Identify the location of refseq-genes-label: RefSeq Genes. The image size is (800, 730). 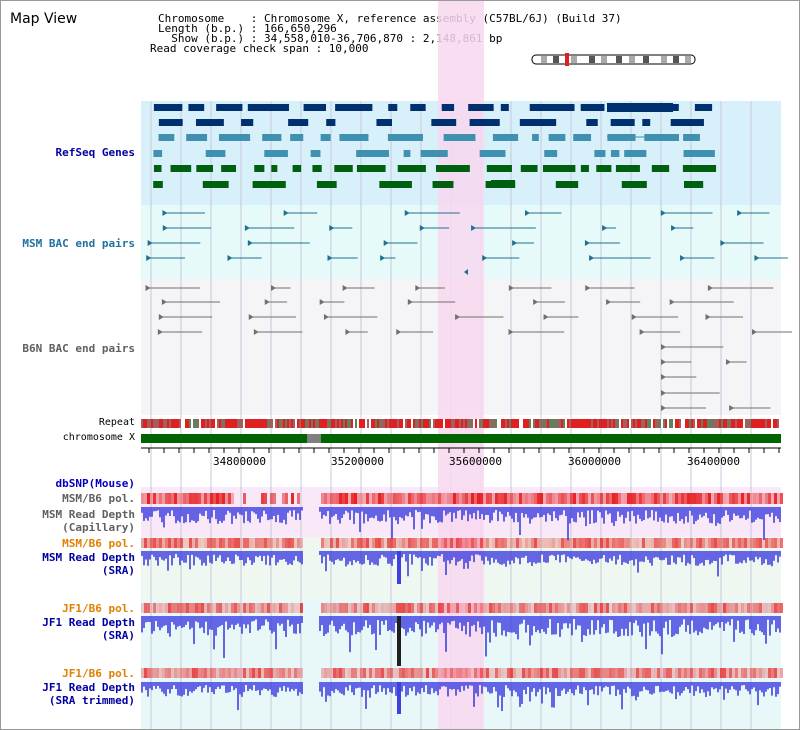
(95, 152).